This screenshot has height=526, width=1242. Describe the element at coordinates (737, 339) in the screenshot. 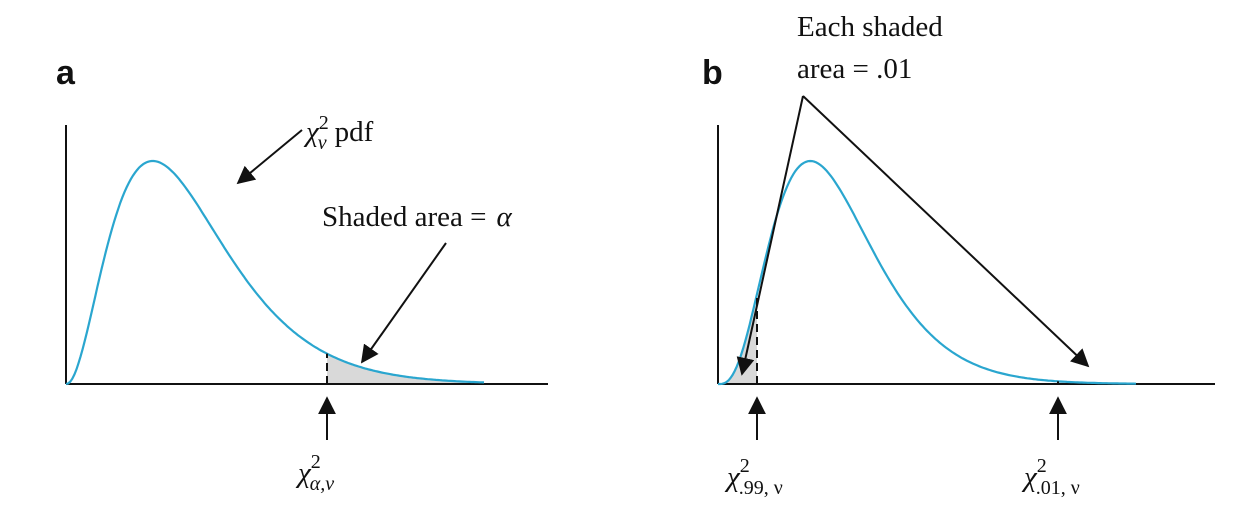

I see `panel-b-left-shaded-tail` at that location.